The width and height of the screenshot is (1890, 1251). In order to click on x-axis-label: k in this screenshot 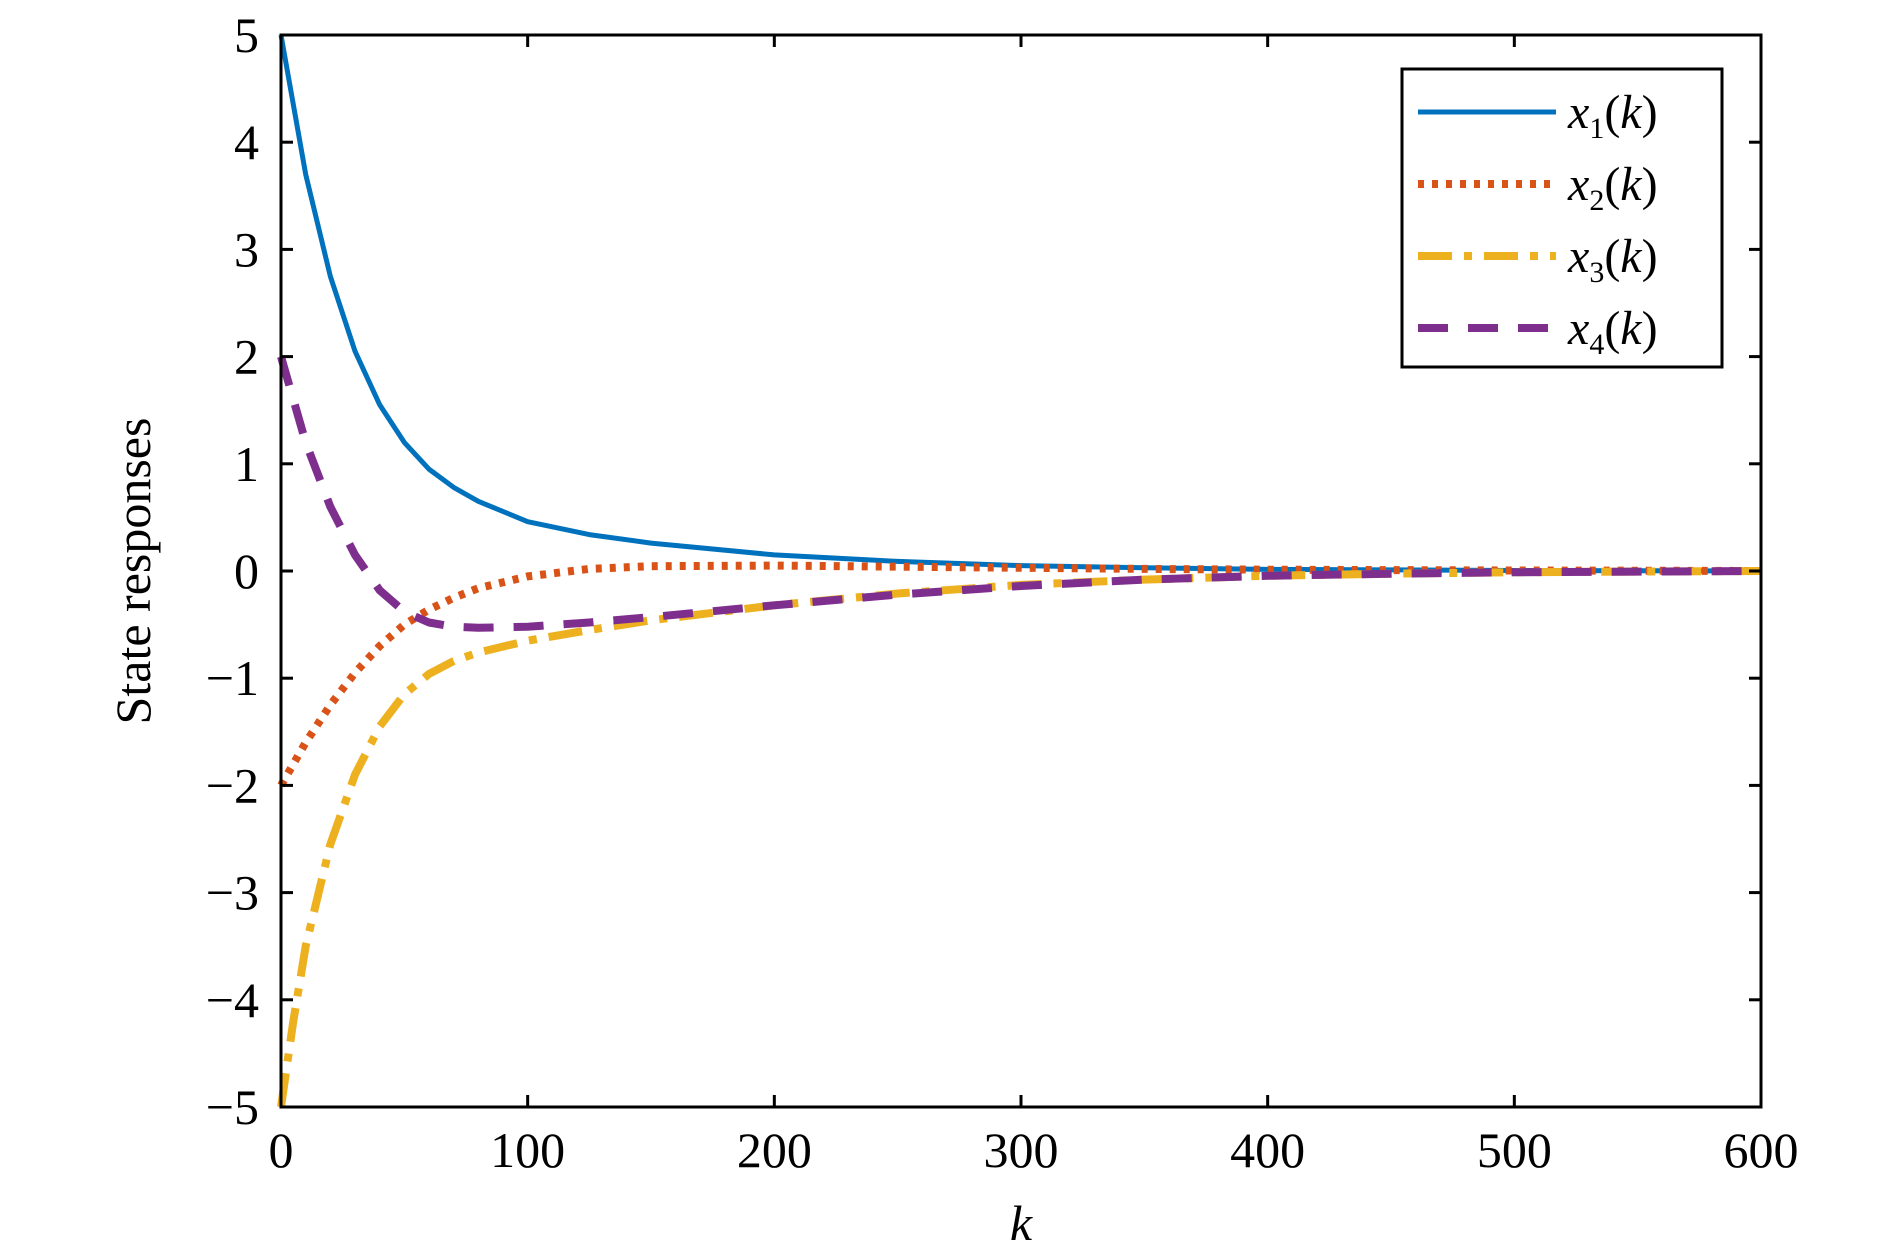, I will do `click(1021, 1223)`.